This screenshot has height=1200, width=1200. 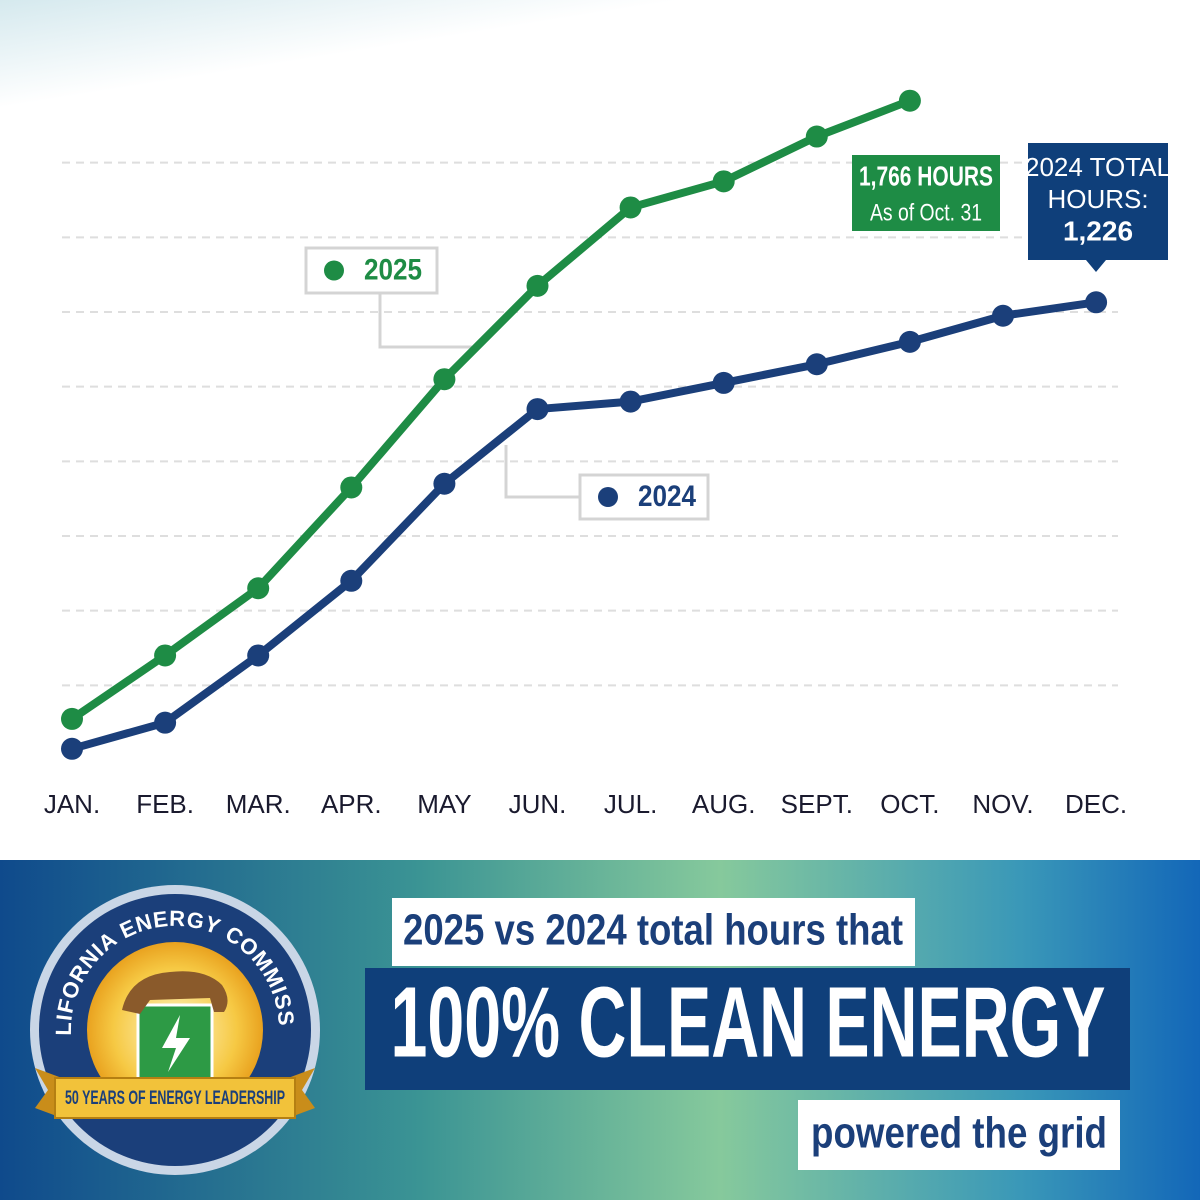 I want to click on legend-label: 2024, so click(x=667, y=496).